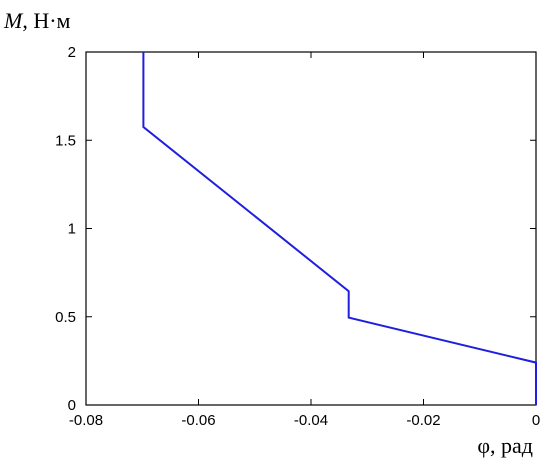 This screenshot has width=549, height=465. What do you see at coordinates (505, 445) in the screenshot?
I see `x-axis-title: φ, рад` at bounding box center [505, 445].